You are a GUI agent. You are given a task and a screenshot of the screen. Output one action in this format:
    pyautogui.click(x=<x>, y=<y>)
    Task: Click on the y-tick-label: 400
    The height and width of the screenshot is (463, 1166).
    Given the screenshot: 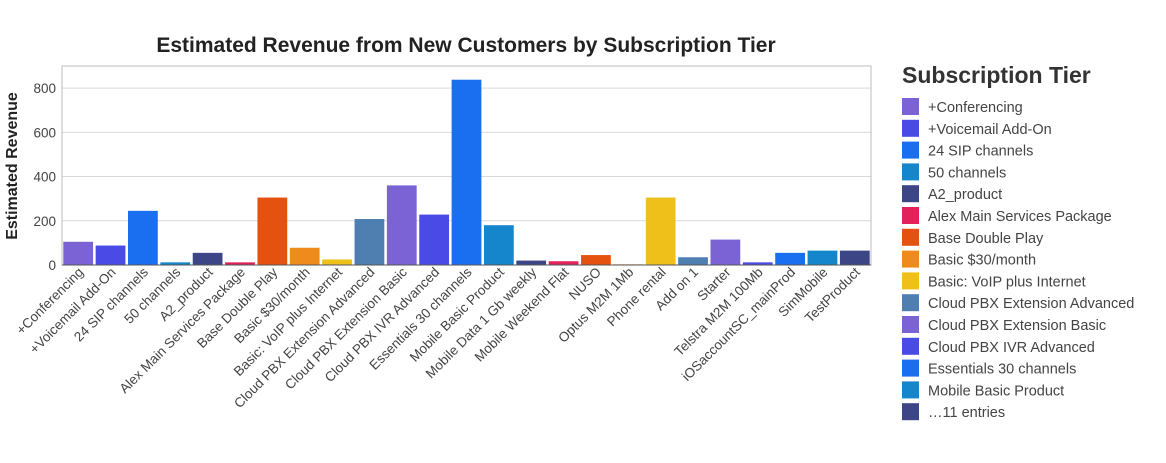 What is the action you would take?
    pyautogui.click(x=44, y=177)
    